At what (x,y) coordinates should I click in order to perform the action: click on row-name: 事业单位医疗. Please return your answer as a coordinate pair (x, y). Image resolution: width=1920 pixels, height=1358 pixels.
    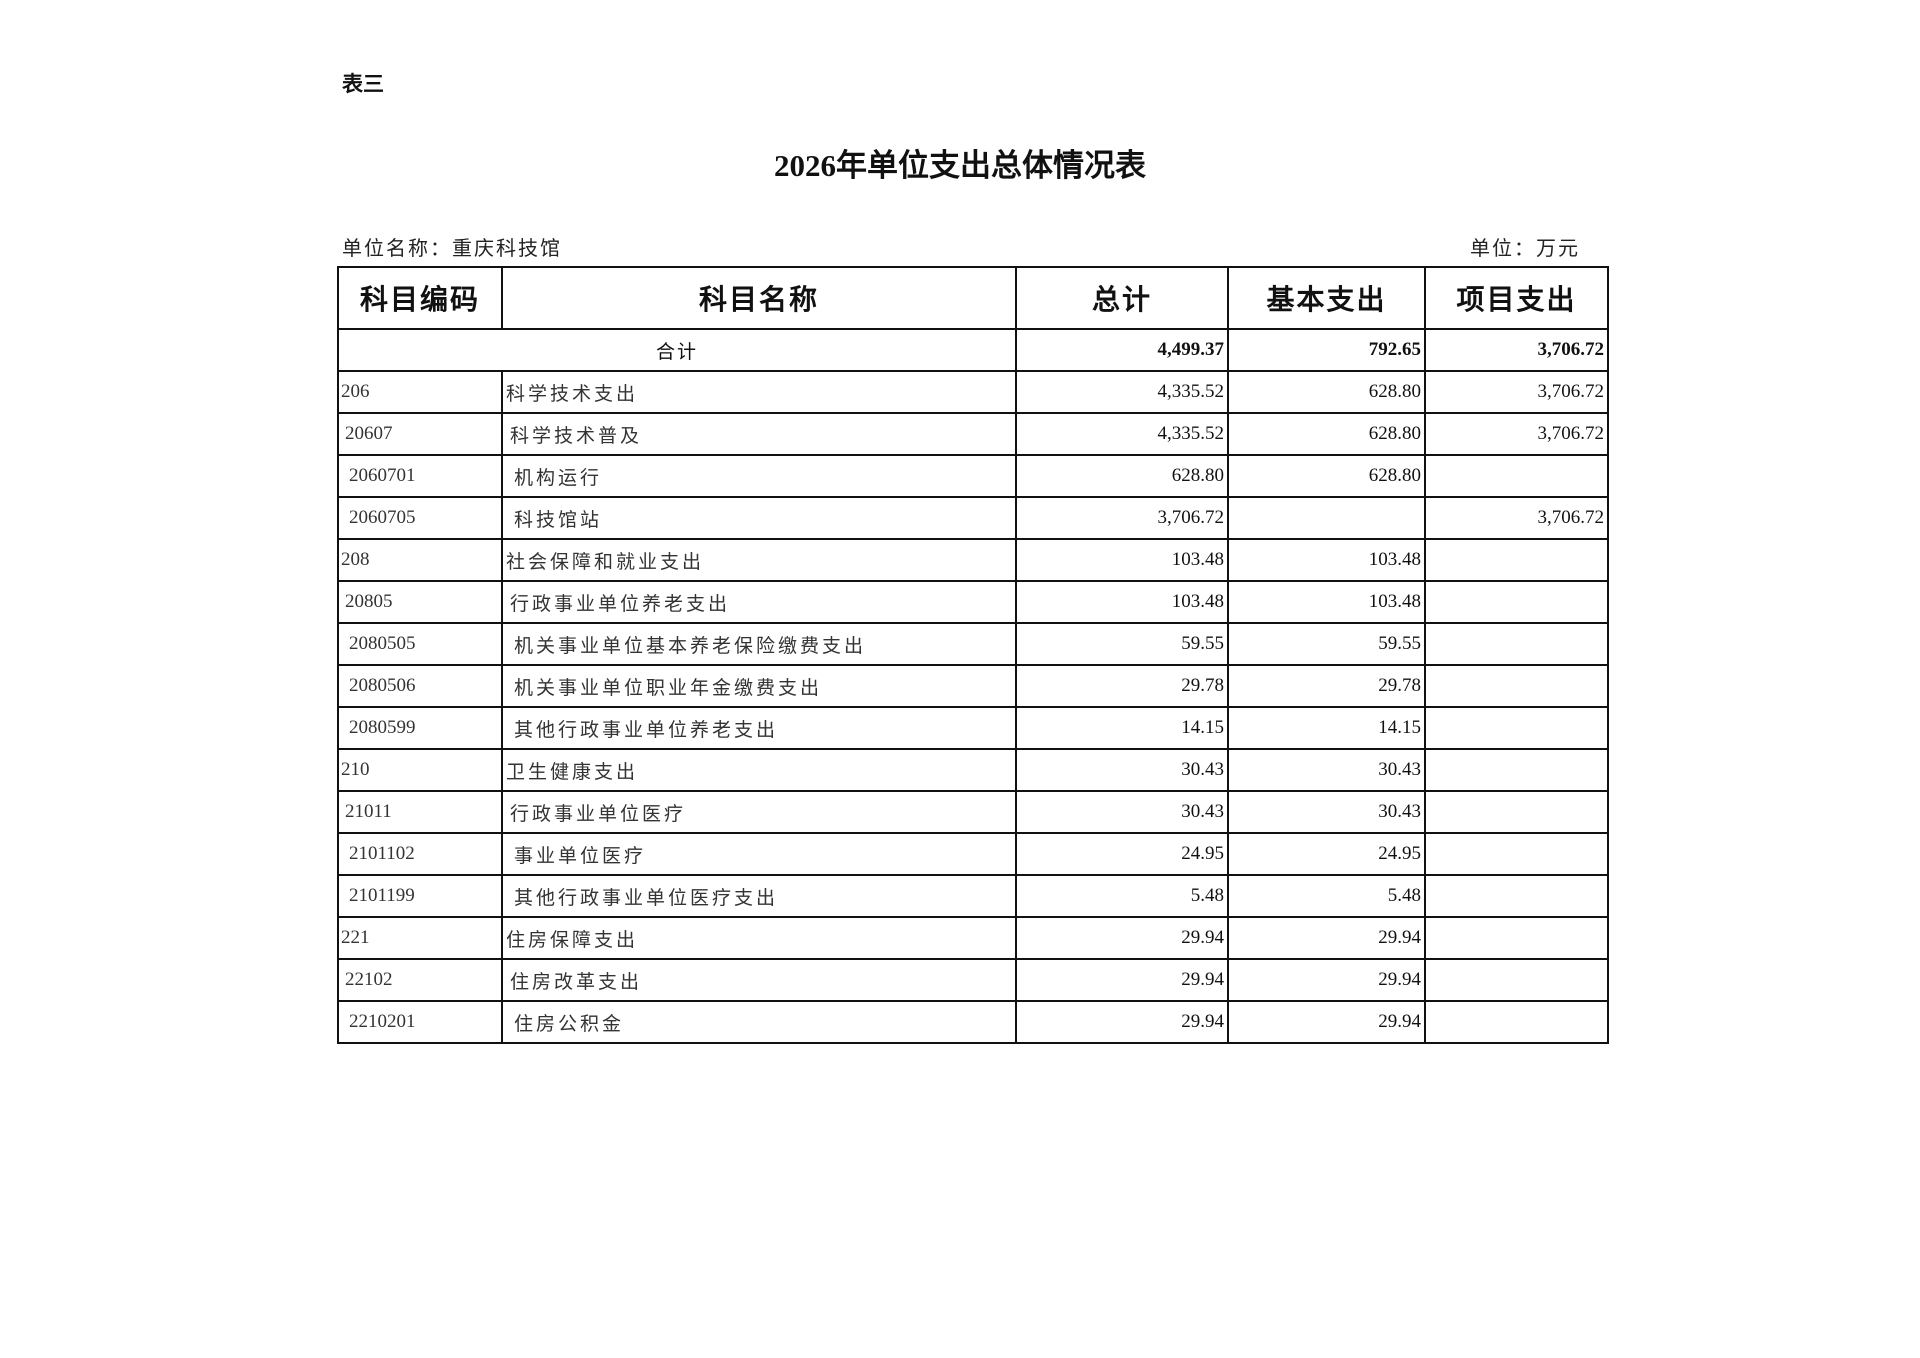
    Looking at the image, I should click on (759, 854).